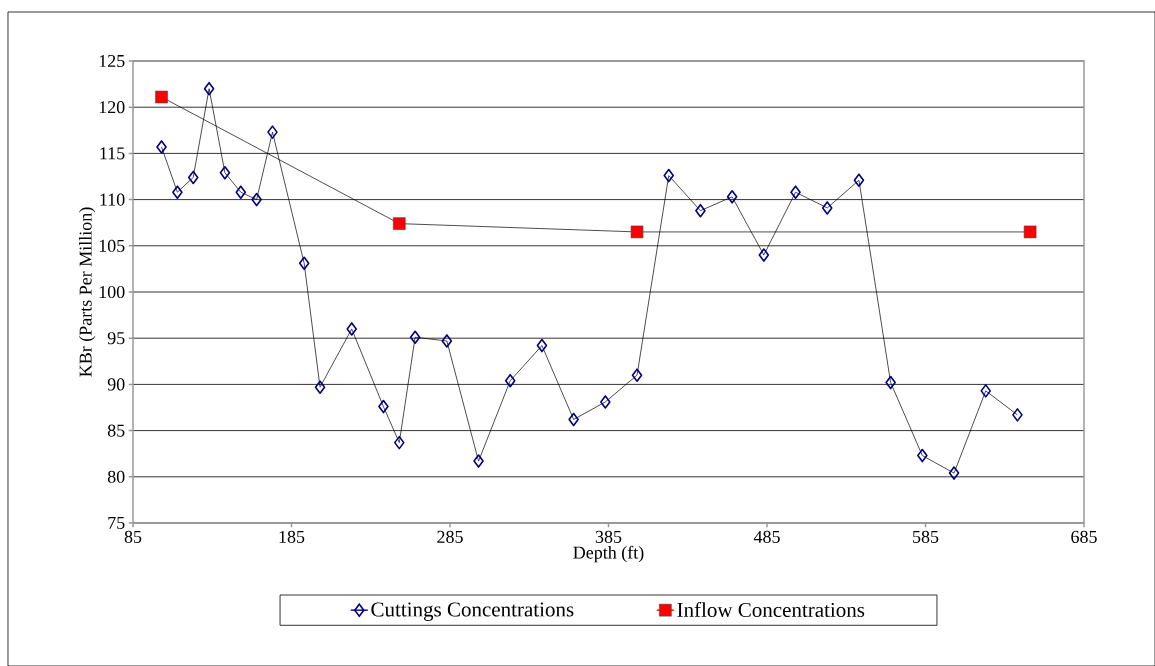 The height and width of the screenshot is (666, 1155). Describe the element at coordinates (116, 430) in the screenshot. I see `y-tick-label: 85` at that location.